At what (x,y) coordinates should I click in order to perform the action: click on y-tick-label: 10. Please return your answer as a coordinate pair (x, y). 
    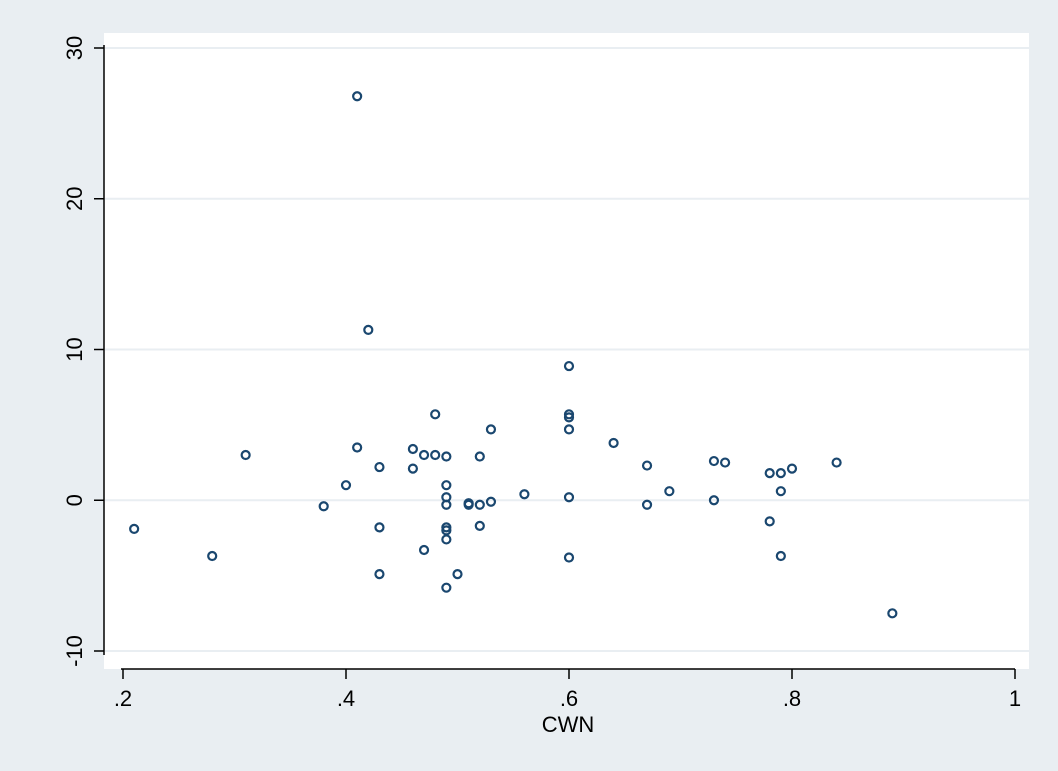
    Looking at the image, I should click on (74, 349).